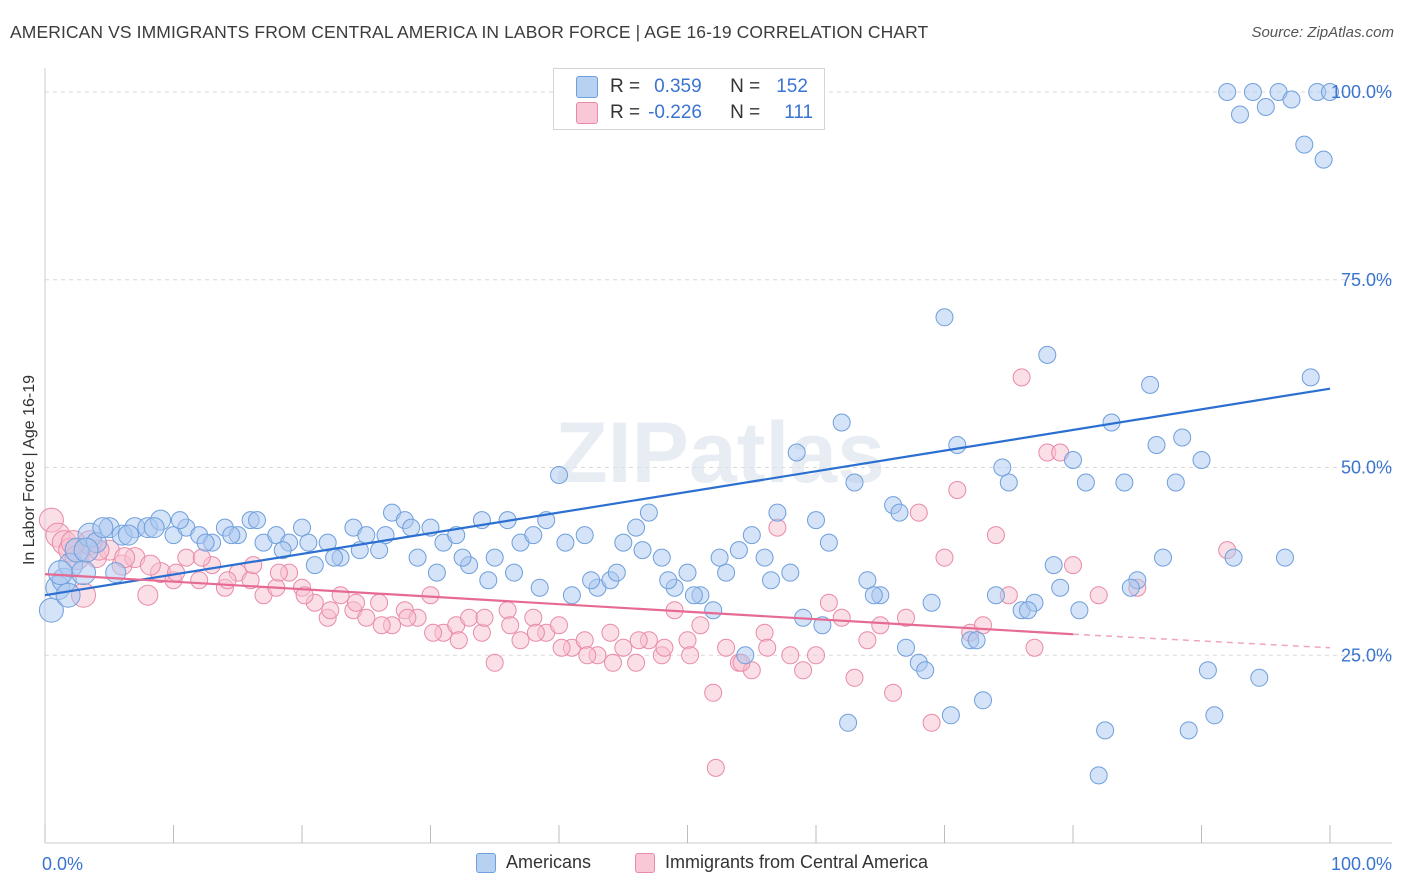 This screenshot has width=1406, height=892. I want to click on legend-swatch-americans, so click(486, 862).